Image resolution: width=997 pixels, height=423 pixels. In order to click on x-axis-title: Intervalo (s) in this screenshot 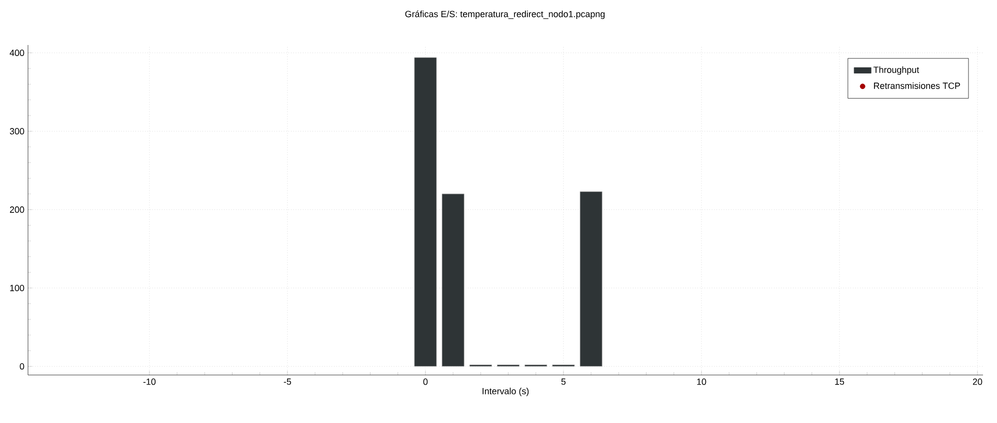, I will do `click(505, 392)`.